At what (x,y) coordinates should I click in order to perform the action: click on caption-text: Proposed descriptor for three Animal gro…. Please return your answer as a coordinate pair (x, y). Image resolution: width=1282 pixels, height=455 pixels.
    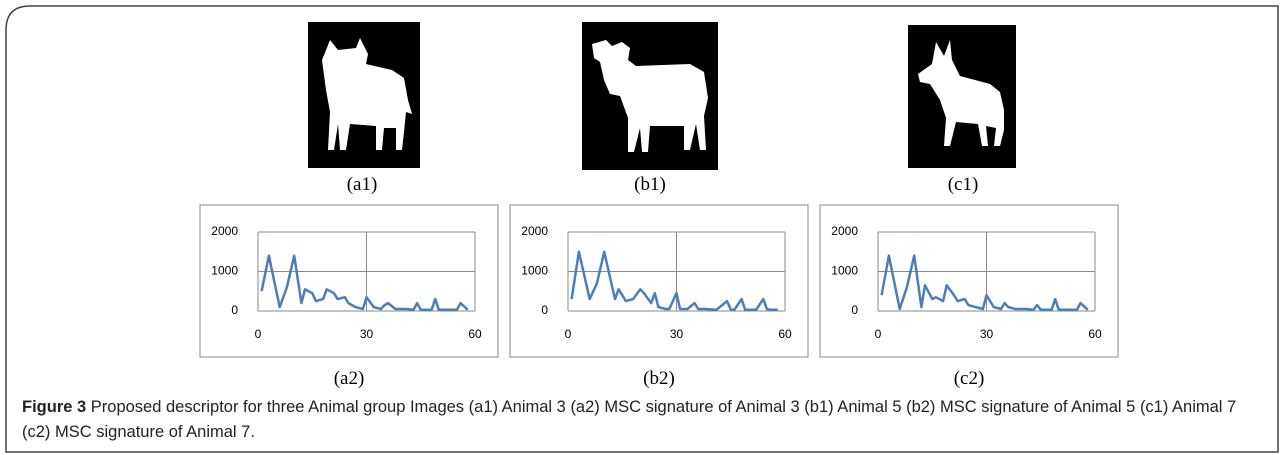
    Looking at the image, I should click on (629, 419).